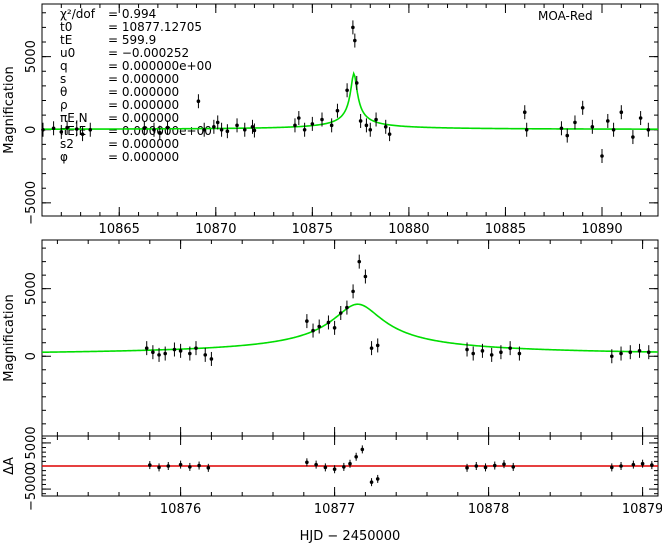 The image size is (662, 546). Describe the element at coordinates (78, 14) in the screenshot. I see `param-name: χ²/dof` at that location.